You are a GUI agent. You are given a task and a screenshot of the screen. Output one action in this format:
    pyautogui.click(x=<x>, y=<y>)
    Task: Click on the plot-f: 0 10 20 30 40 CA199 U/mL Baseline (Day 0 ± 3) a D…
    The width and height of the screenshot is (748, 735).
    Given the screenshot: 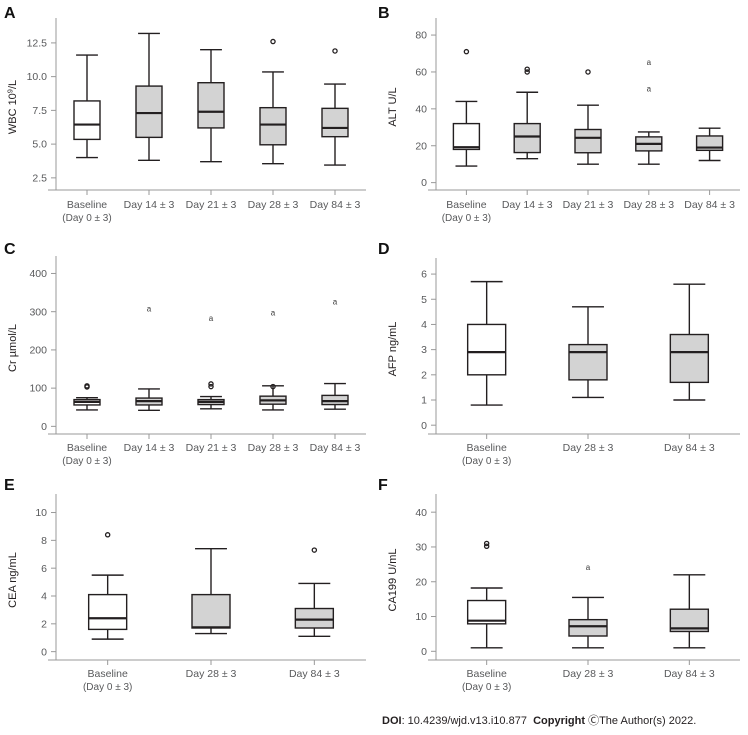 What is the action you would take?
    pyautogui.click(x=563, y=593)
    